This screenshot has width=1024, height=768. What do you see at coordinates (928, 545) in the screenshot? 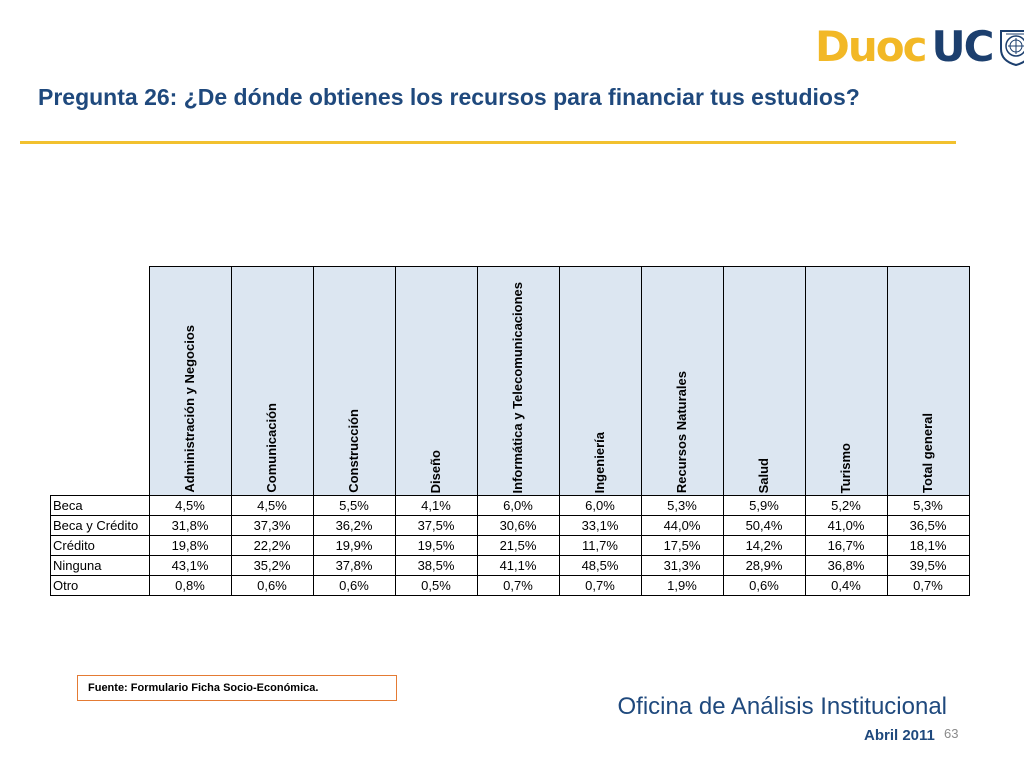
I see `table-cell: 18,1%` at bounding box center [928, 545].